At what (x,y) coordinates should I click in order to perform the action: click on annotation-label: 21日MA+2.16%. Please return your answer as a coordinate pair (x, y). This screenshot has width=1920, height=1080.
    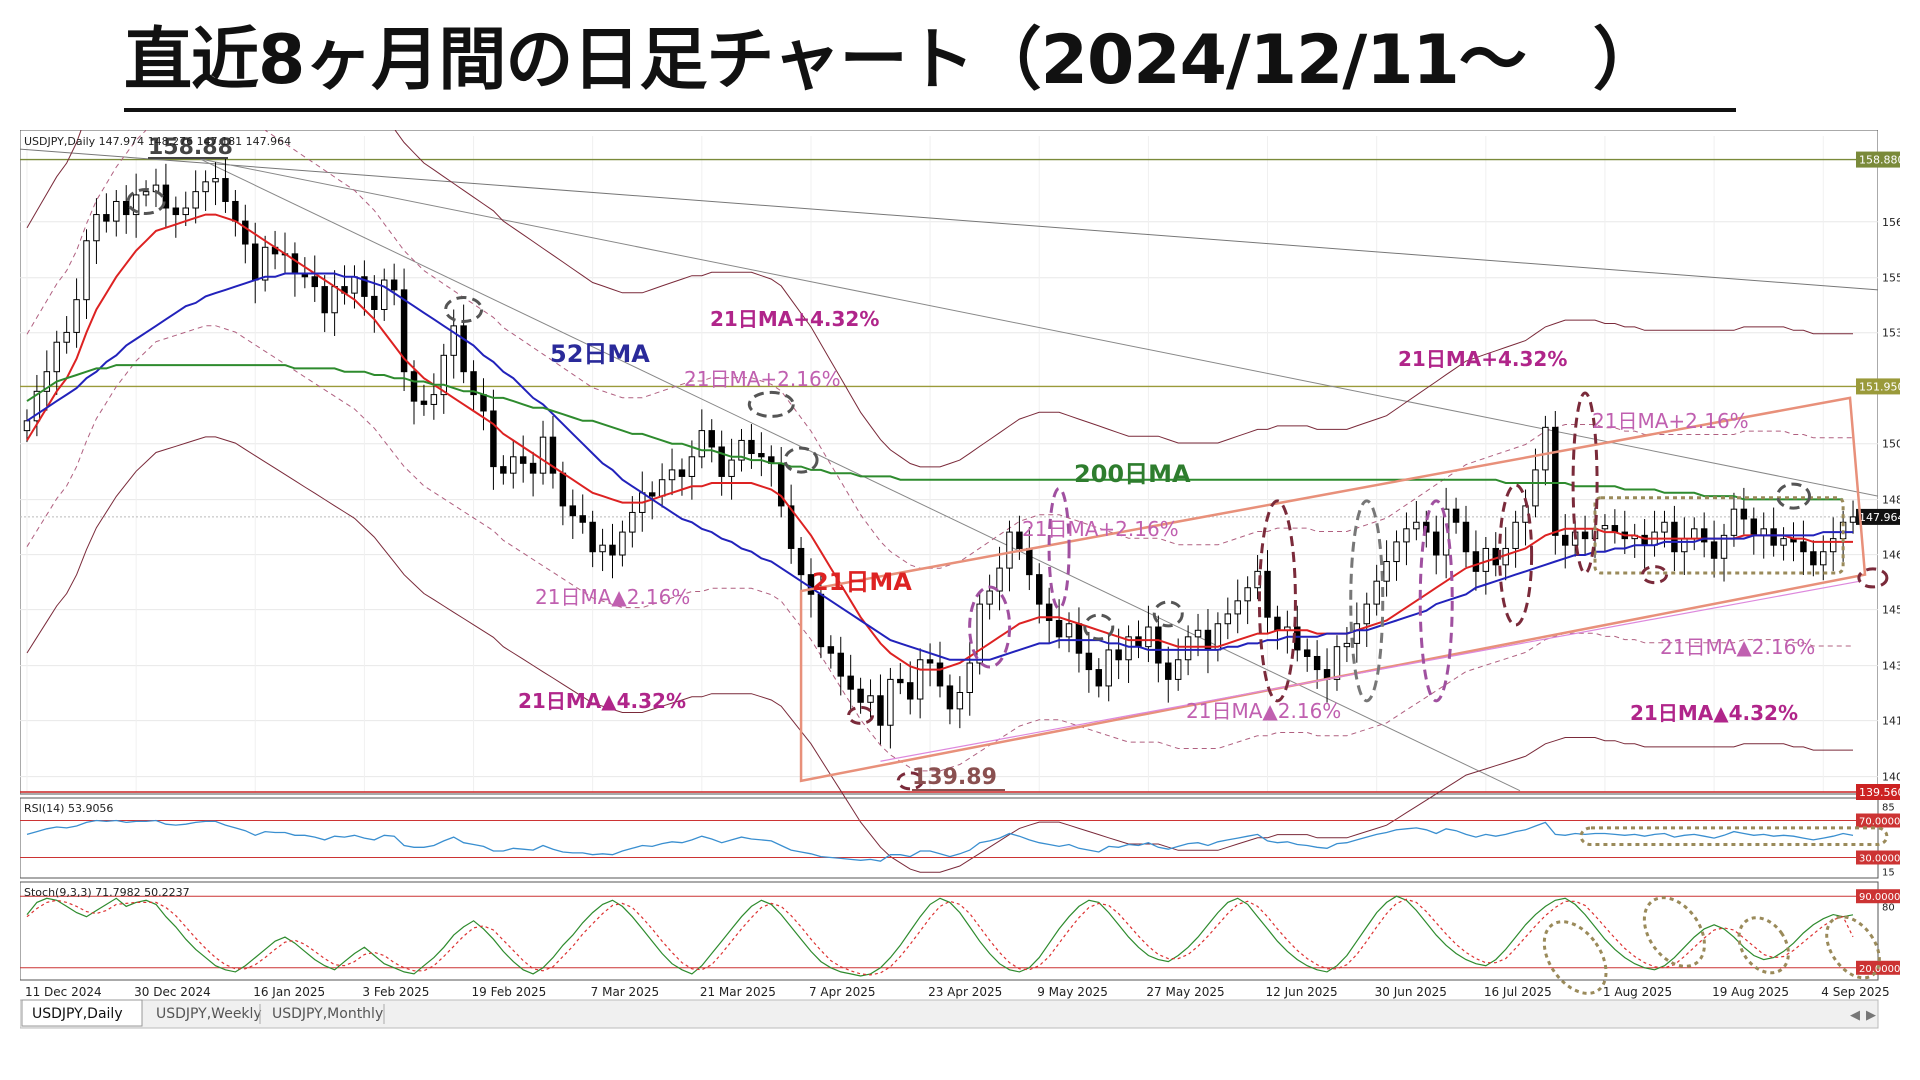
    Looking at the image, I should click on (1670, 421).